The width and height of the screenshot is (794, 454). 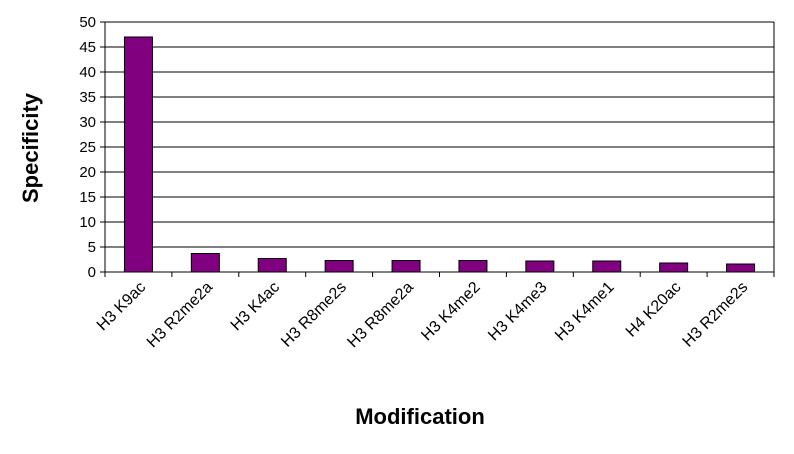 I want to click on y-tick-label: 20, so click(x=87, y=172).